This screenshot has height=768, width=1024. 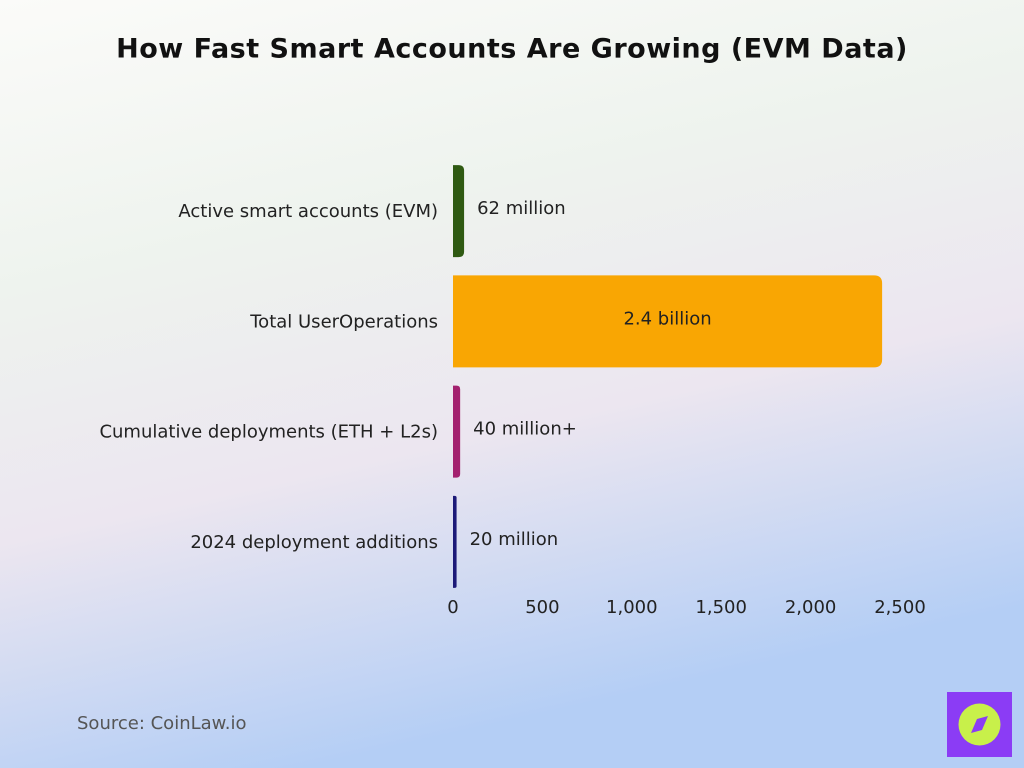 I want to click on logo, so click(x=979, y=724).